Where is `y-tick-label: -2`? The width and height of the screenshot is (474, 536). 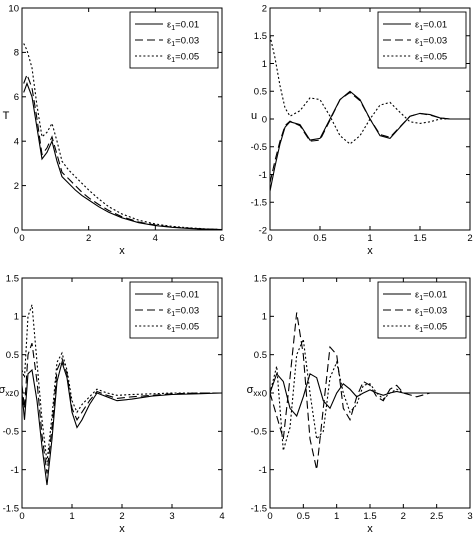
y-tick-label: -2 is located at coordinates (263, 230).